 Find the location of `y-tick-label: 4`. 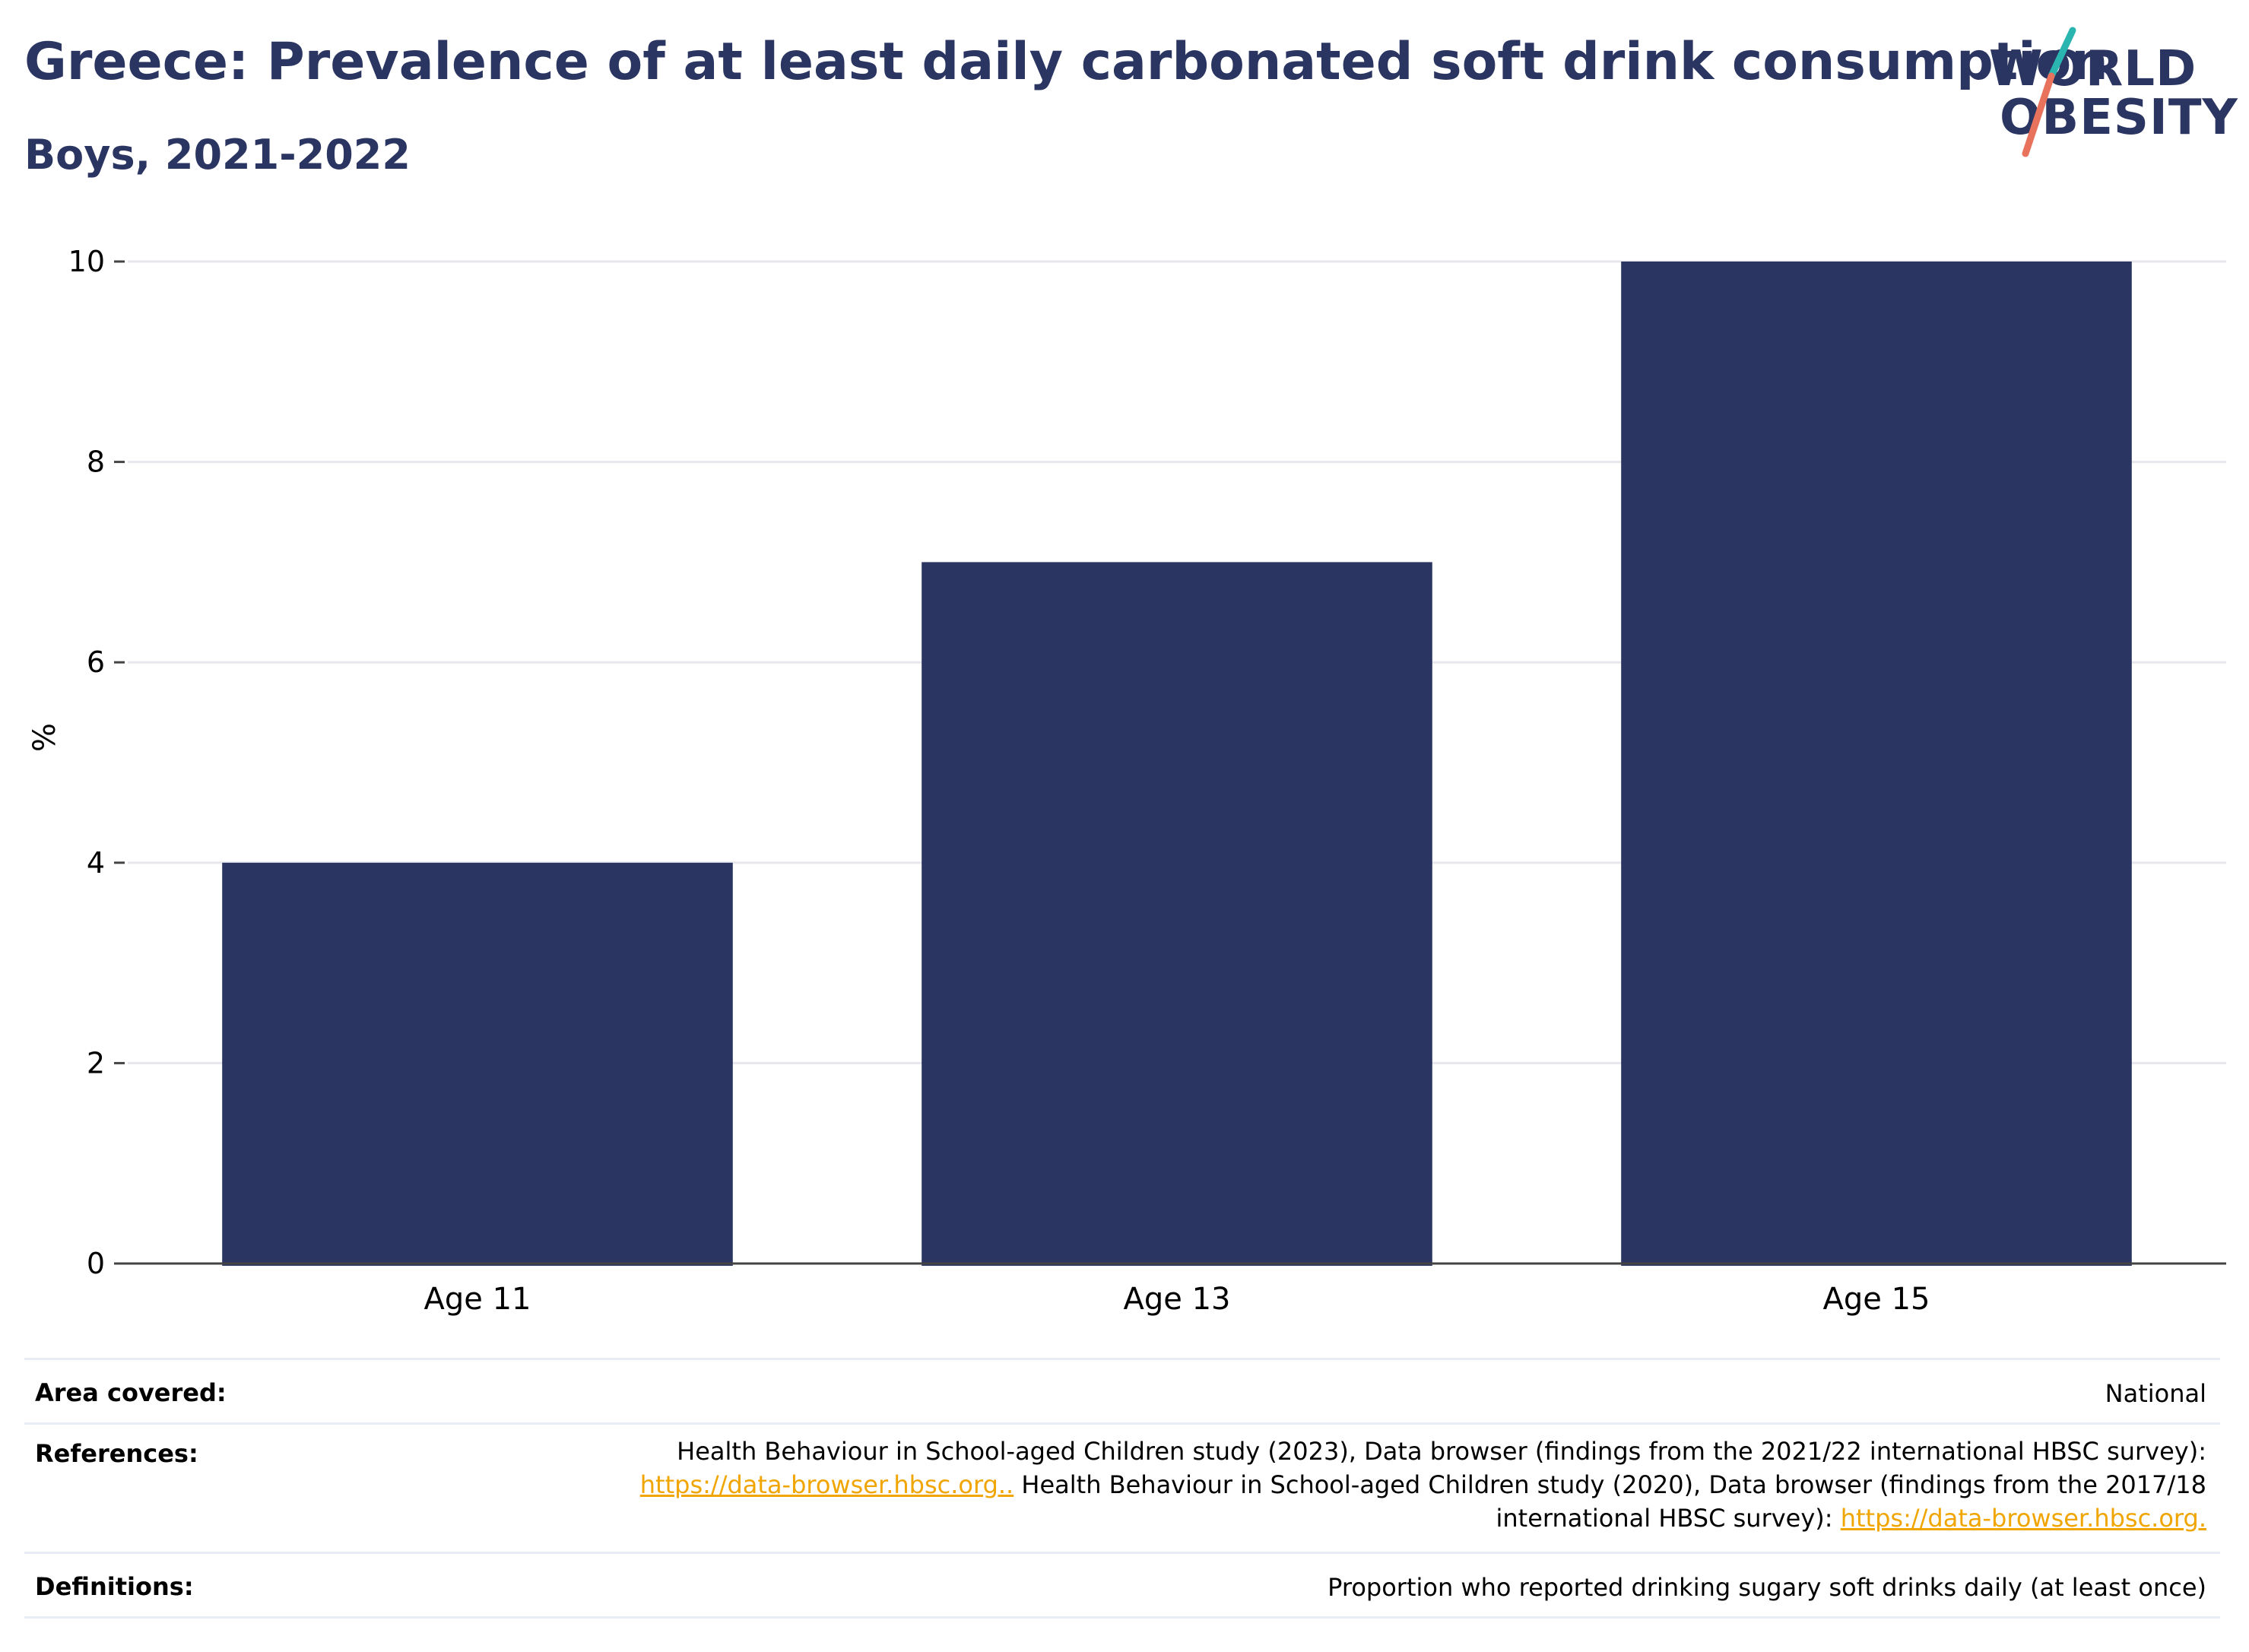

y-tick-label: 4 is located at coordinates (96, 863).